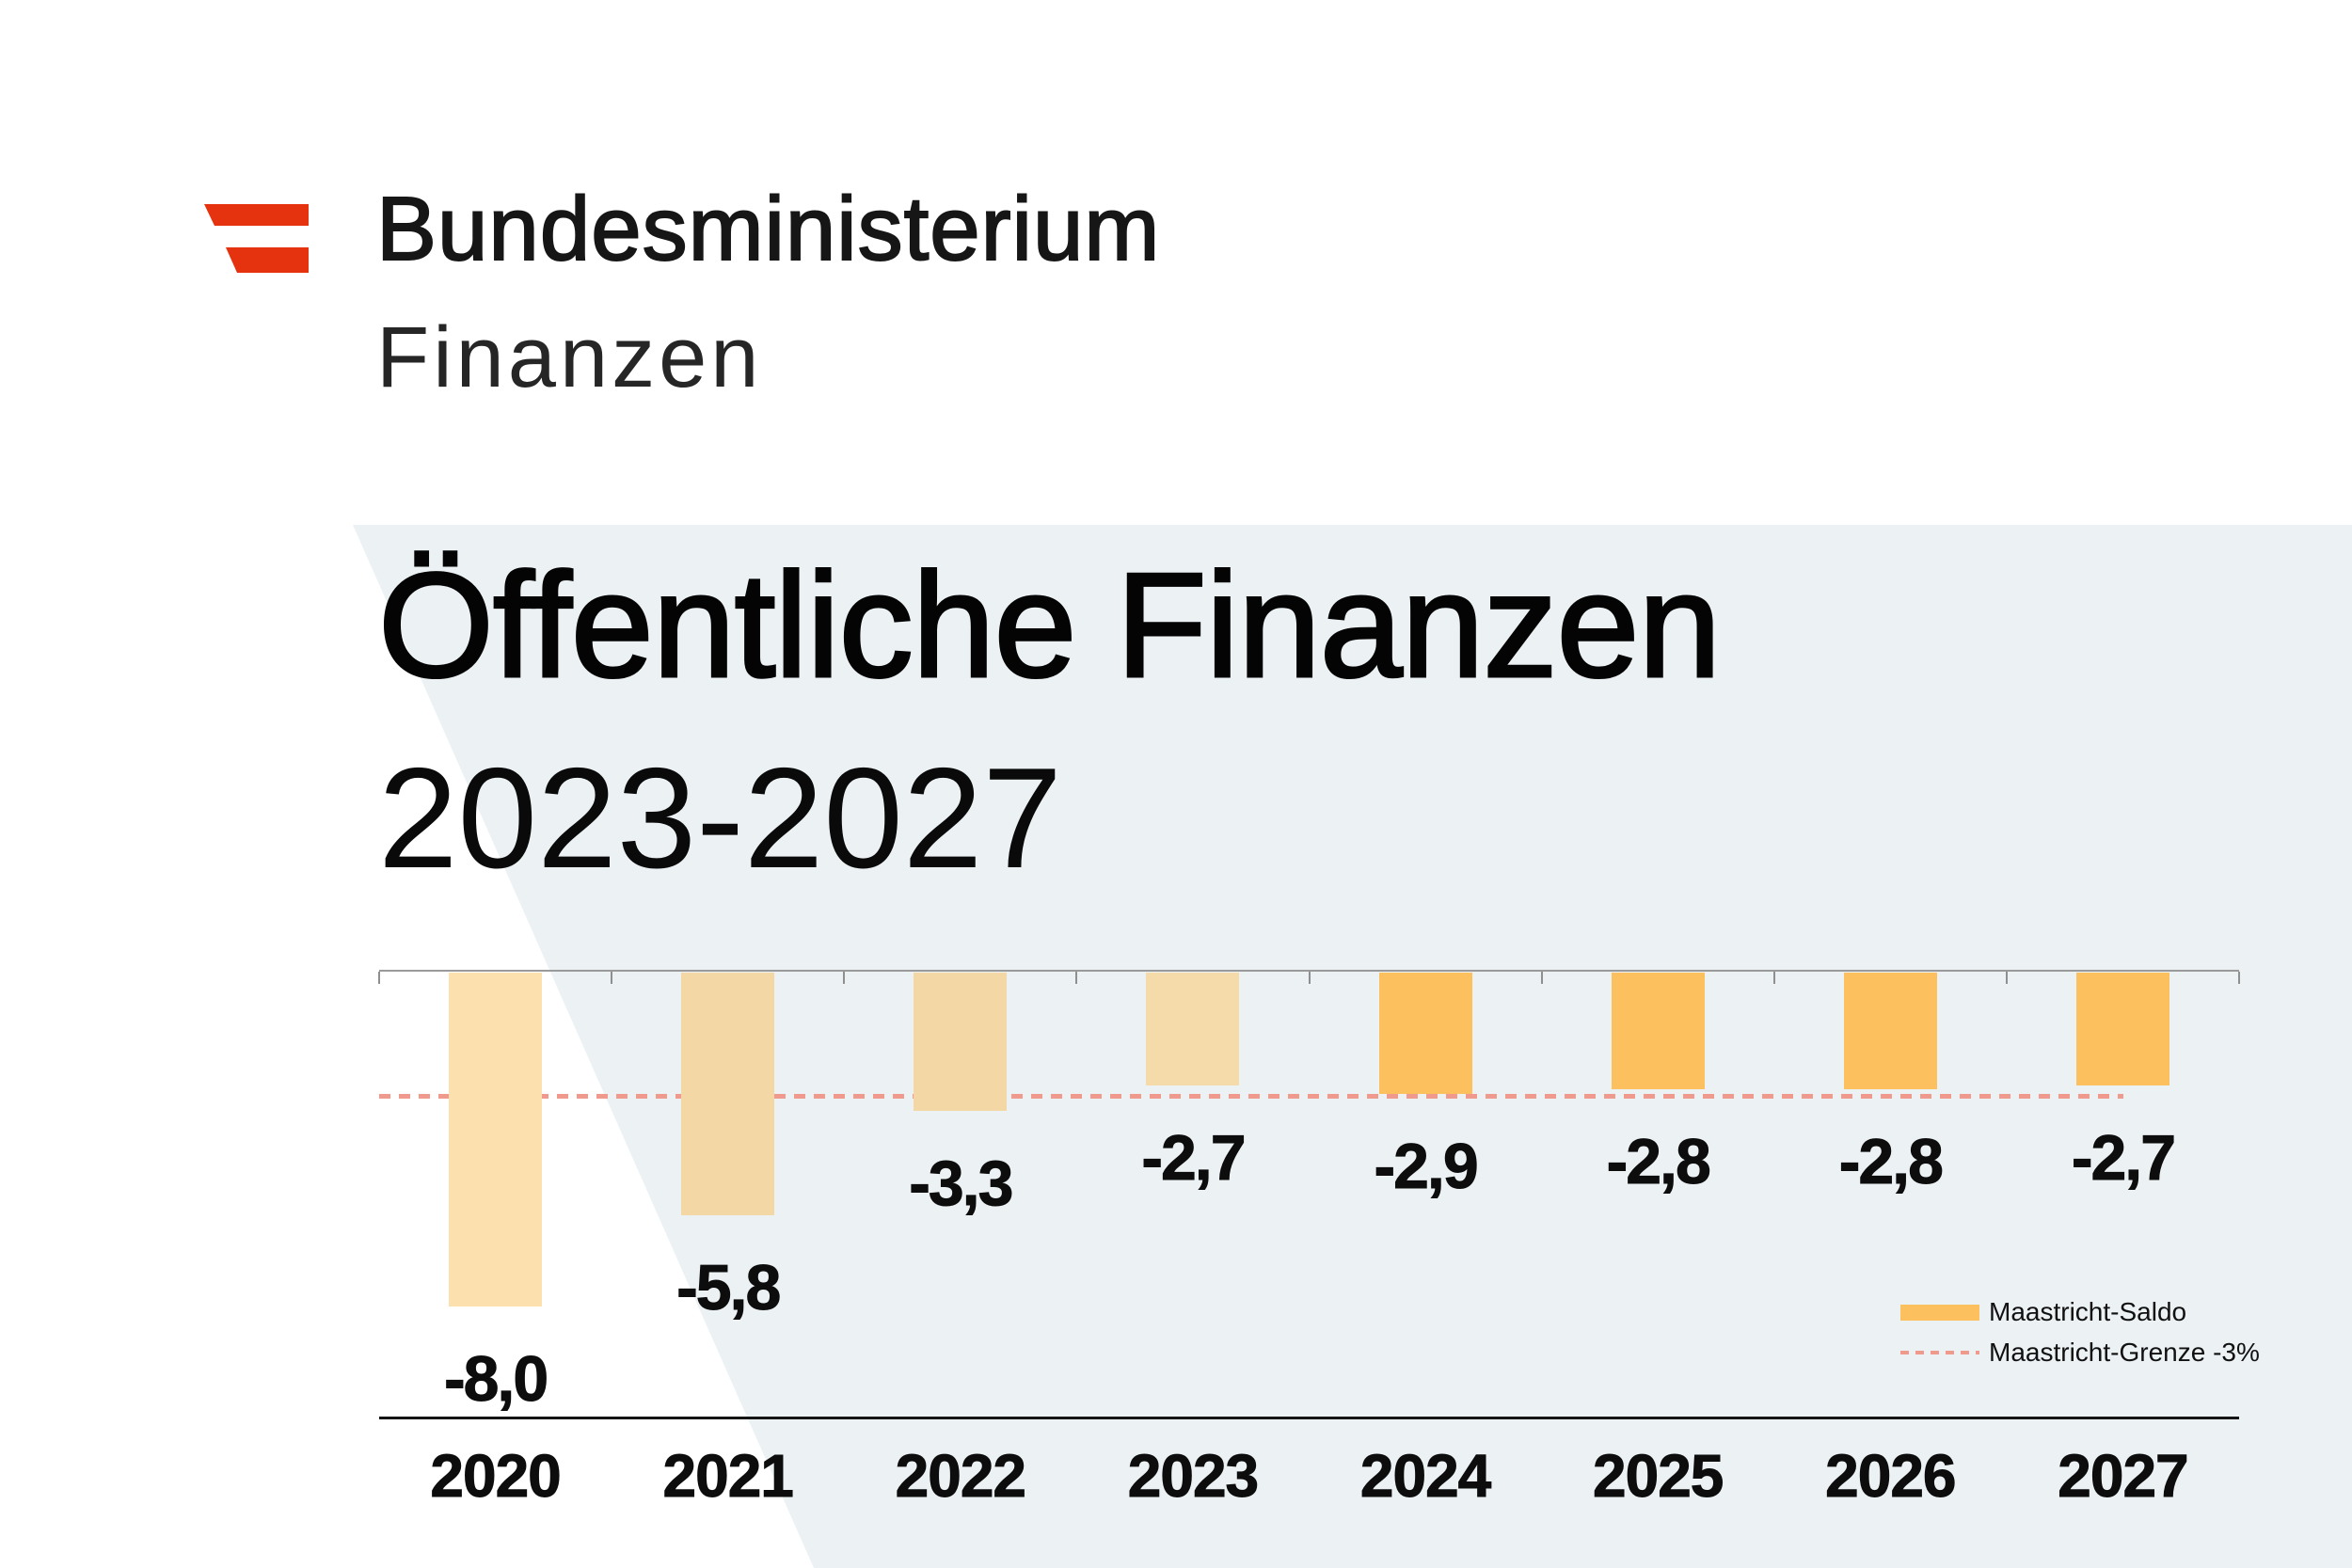 Image resolution: width=2352 pixels, height=1568 pixels. What do you see at coordinates (1426, 1167) in the screenshot?
I see `value-label-2024: -2,9` at bounding box center [1426, 1167].